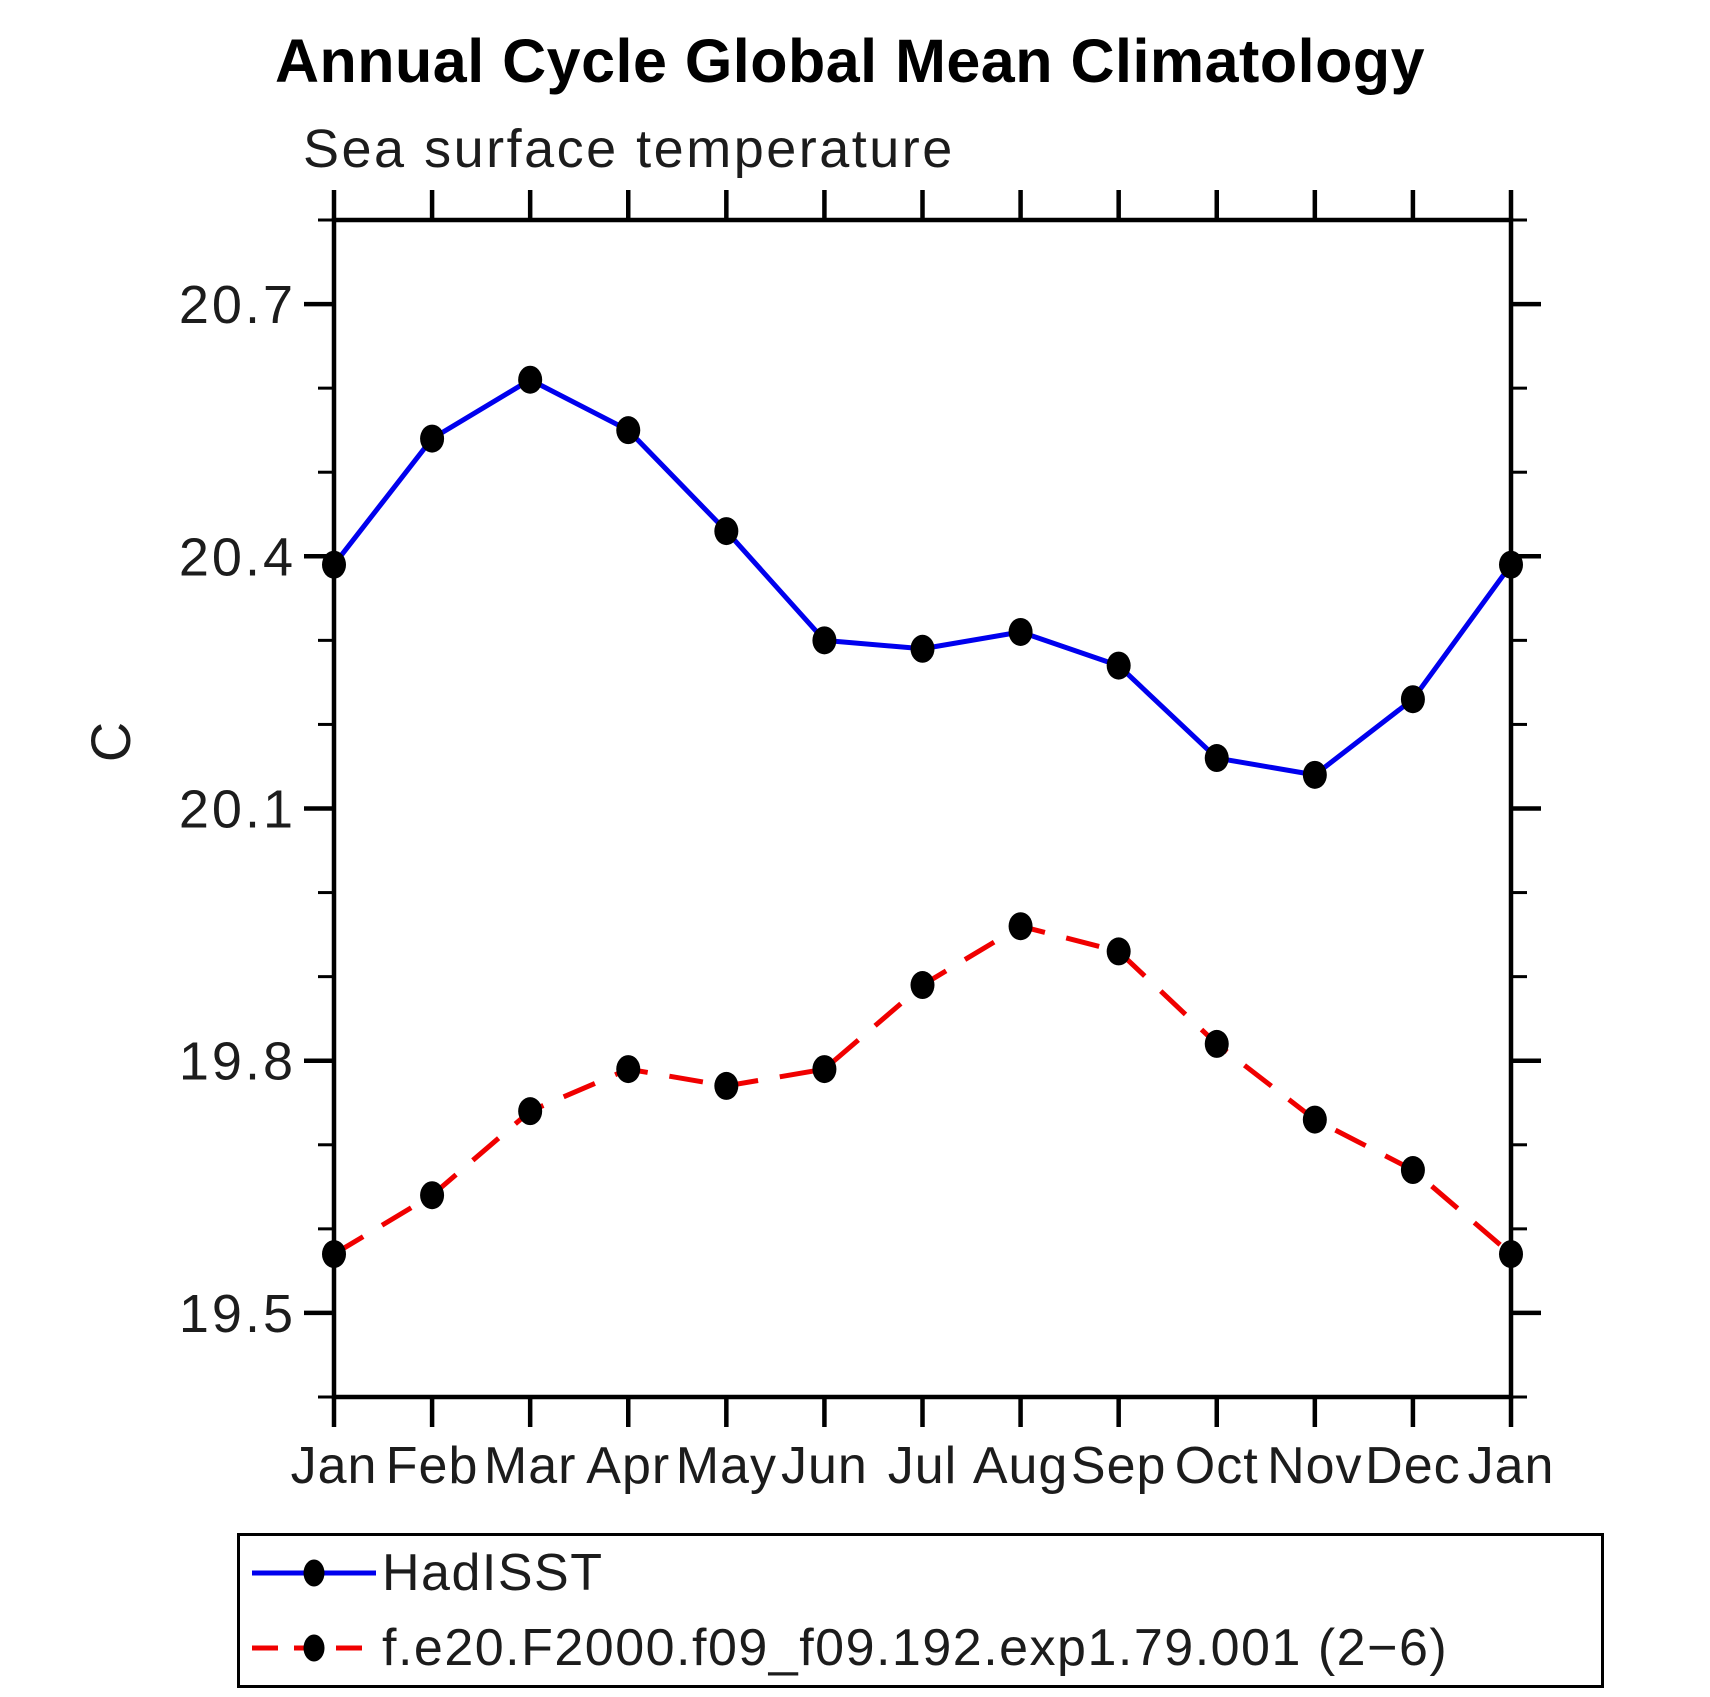 The height and width of the screenshot is (1697, 1710). What do you see at coordinates (850, 61) in the screenshot?
I see `chart-title: Annual Cycle Global Mean Climatology` at bounding box center [850, 61].